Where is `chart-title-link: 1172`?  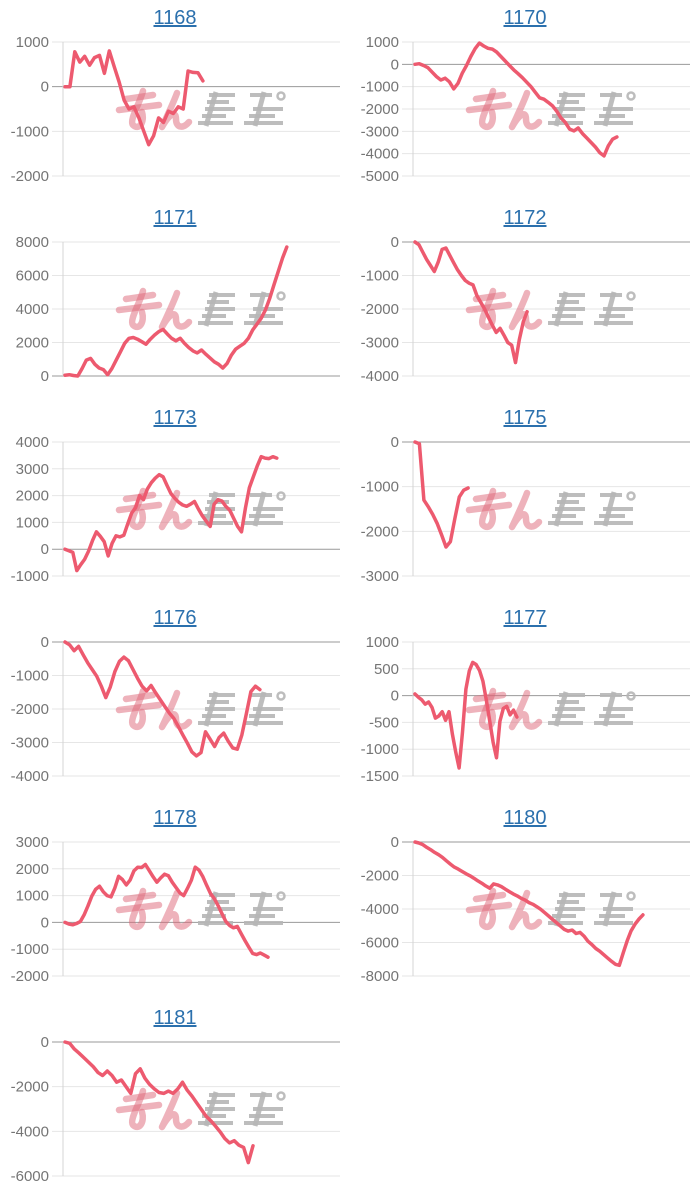 chart-title-link: 1172 is located at coordinates (525, 218).